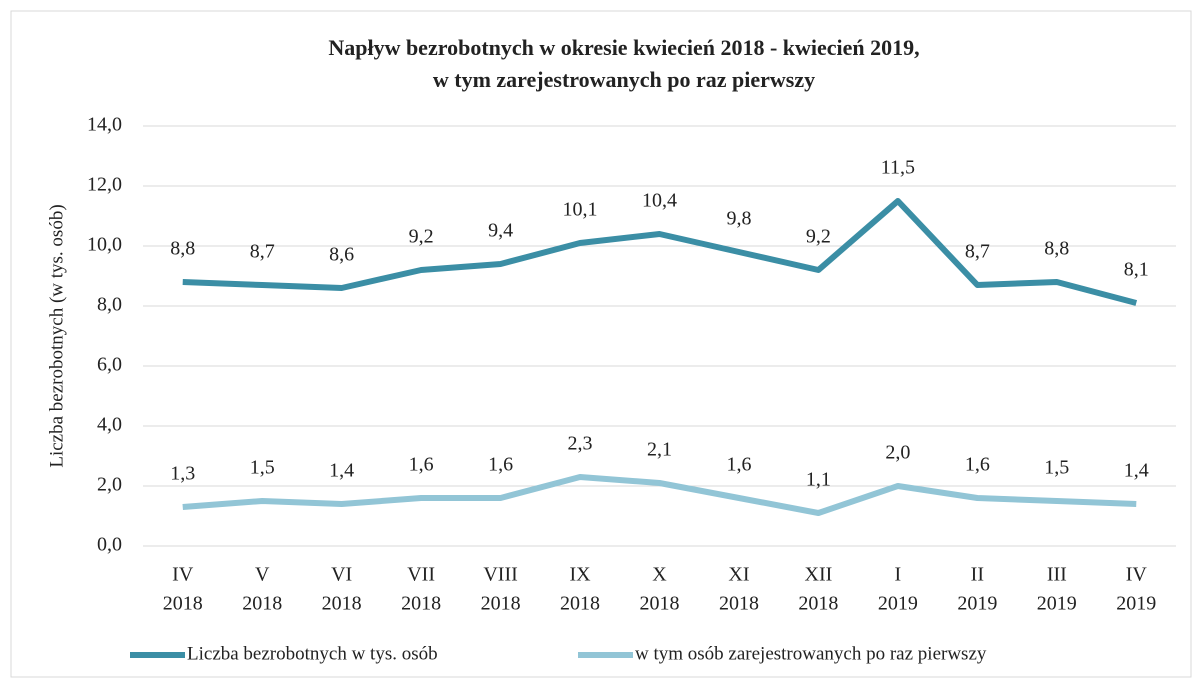 The image size is (1203, 687). What do you see at coordinates (109, 485) in the screenshot?
I see `y-tick-label: 2,0` at bounding box center [109, 485].